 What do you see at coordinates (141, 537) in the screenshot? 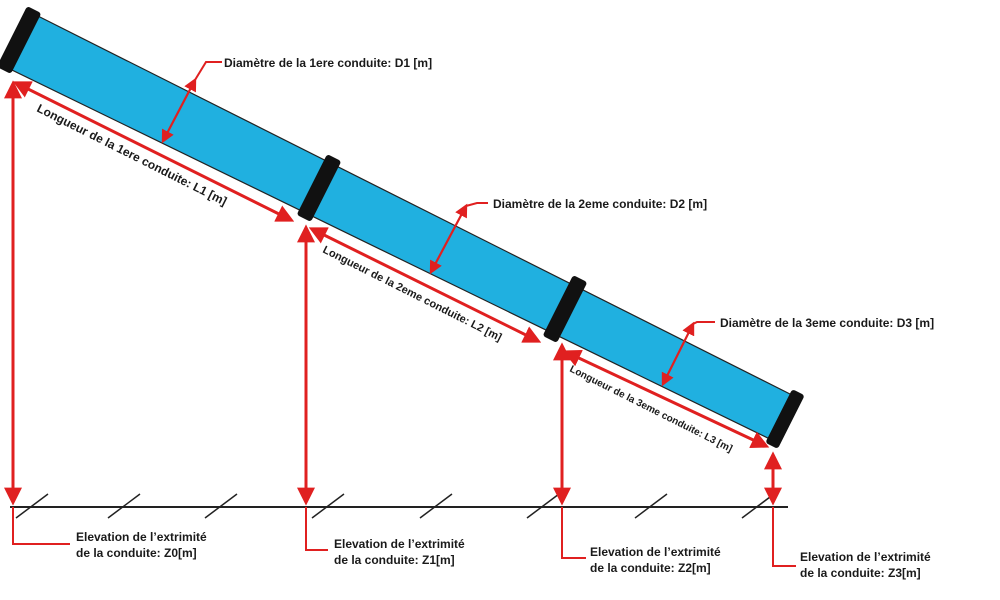
I see `elevation-label-0-line1: Elevation de l’extrimité` at bounding box center [141, 537].